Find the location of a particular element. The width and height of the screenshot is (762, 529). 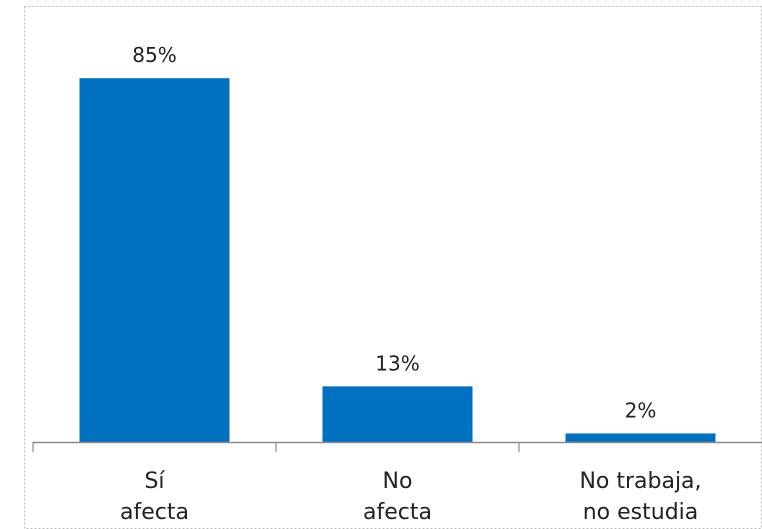

category-label-3-line-2: no estudia is located at coordinates (641, 512).